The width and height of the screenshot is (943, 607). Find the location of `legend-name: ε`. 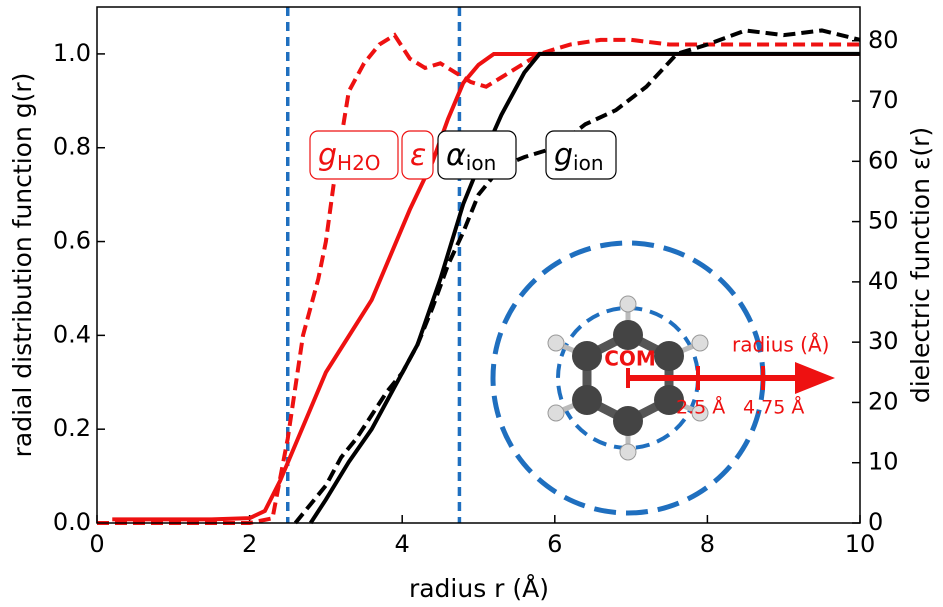

legend-name: ε is located at coordinates (418, 155).